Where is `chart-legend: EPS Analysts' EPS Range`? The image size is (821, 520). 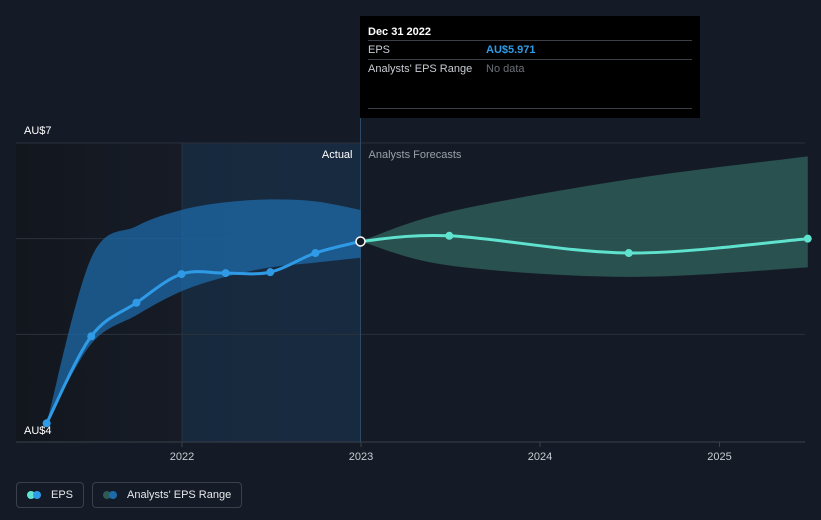 chart-legend: EPS Analysts' EPS Range is located at coordinates (129, 495).